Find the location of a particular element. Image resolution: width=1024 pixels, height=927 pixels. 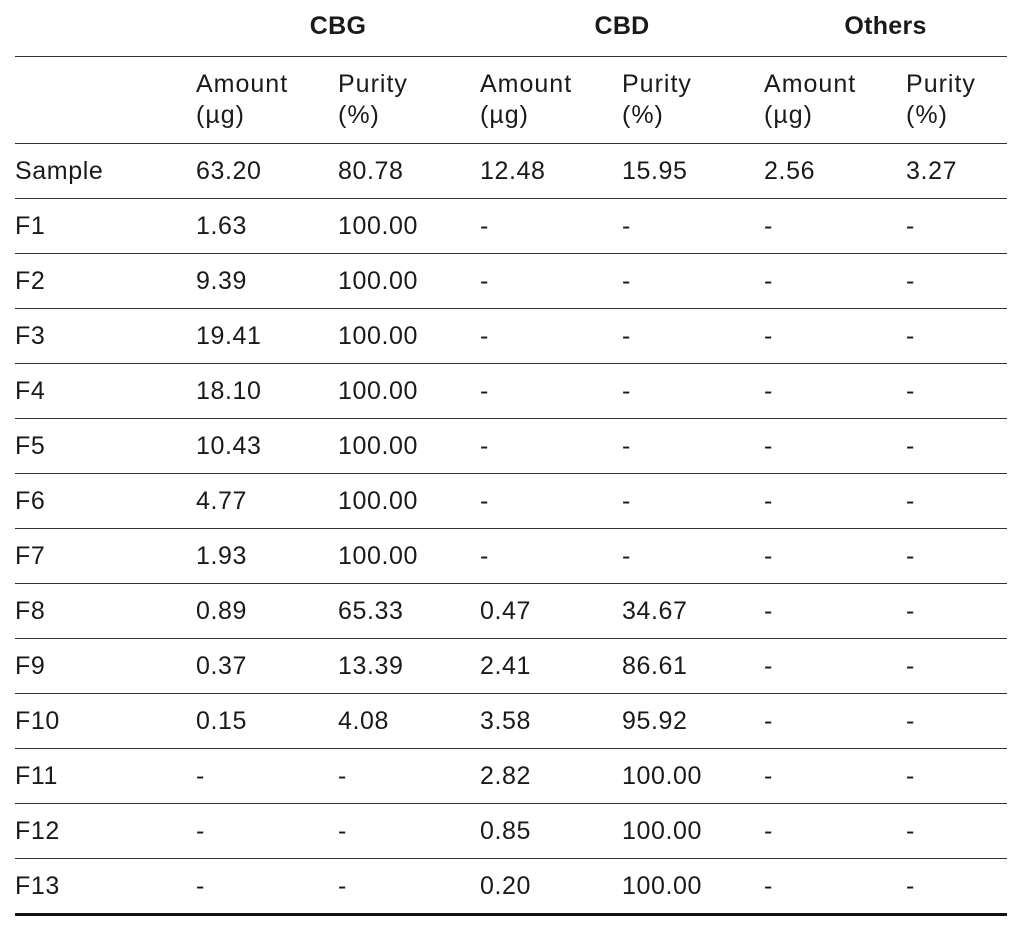

row-label: F9 is located at coordinates (105, 666).